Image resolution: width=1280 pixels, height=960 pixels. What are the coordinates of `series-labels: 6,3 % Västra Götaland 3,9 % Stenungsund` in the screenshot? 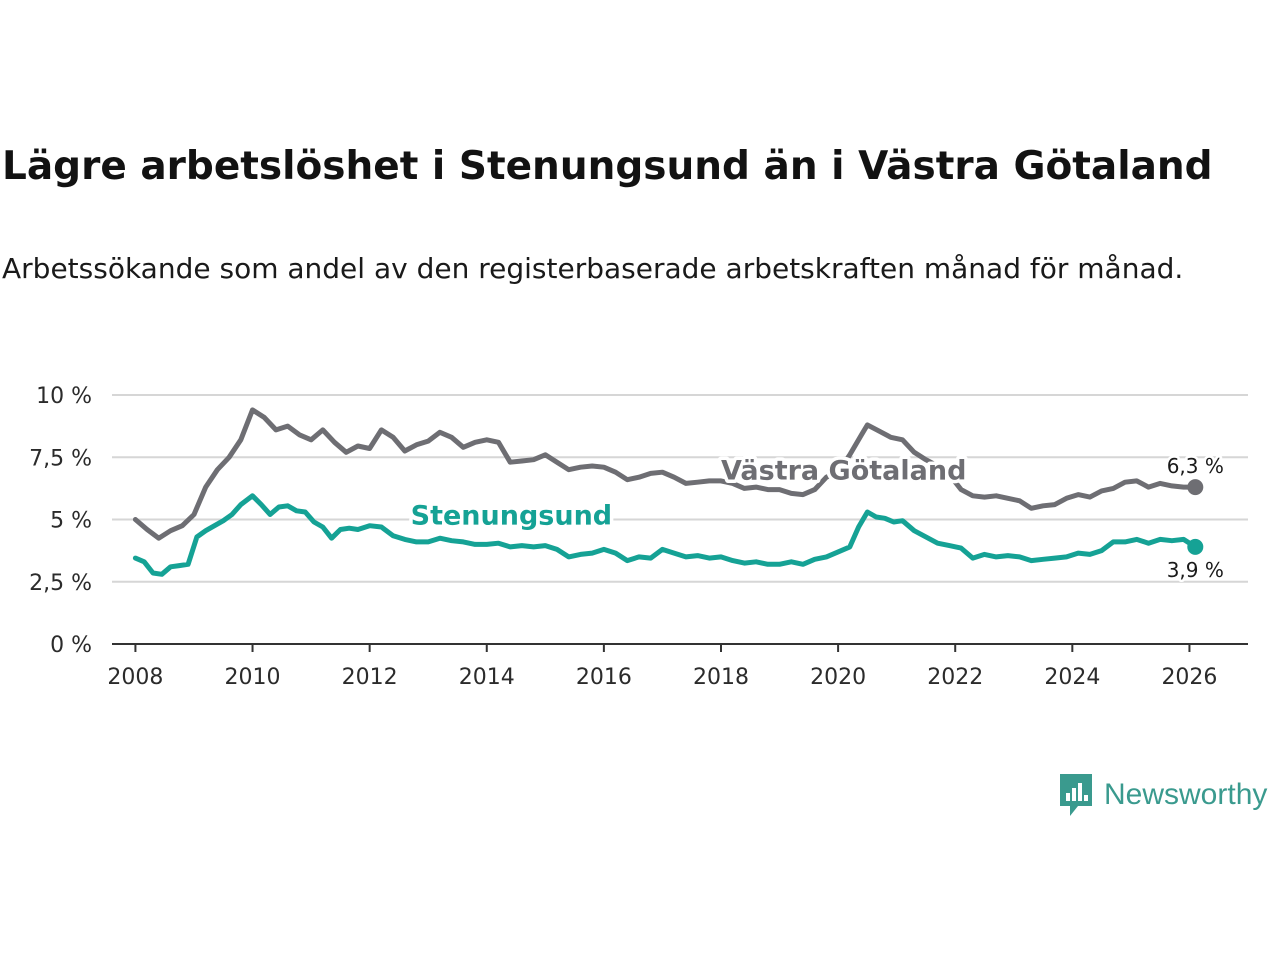 It's located at (816, 518).